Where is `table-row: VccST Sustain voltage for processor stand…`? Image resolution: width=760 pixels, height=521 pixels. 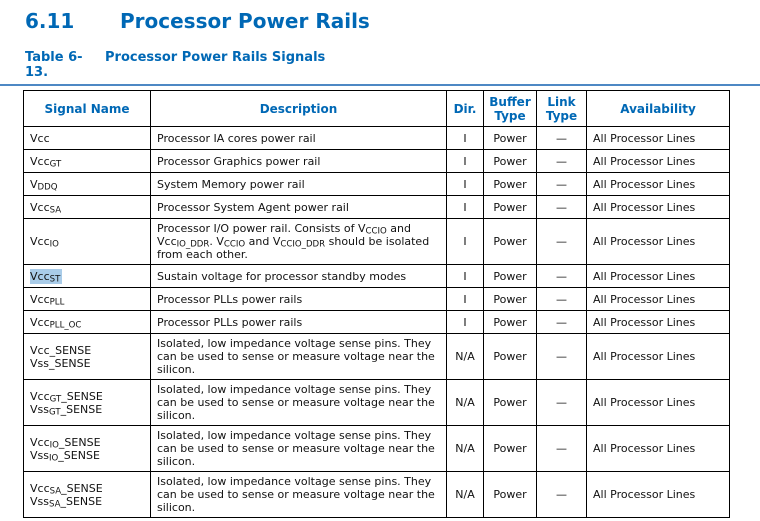 table-row: VccST Sustain voltage for processor stand… is located at coordinates (376, 276).